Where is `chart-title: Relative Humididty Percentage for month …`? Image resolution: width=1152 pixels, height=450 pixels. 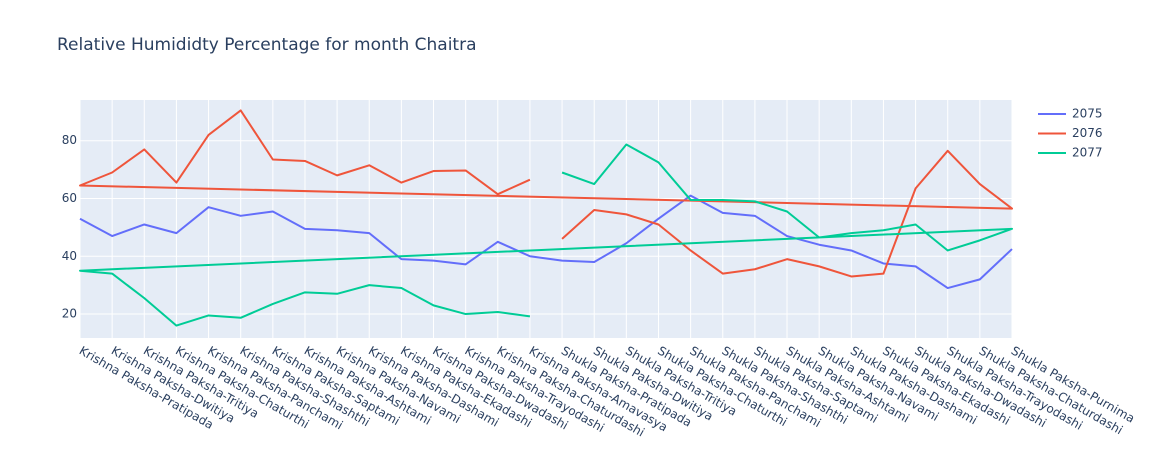 chart-title: Relative Humididty Percentage for month … is located at coordinates (267, 45).